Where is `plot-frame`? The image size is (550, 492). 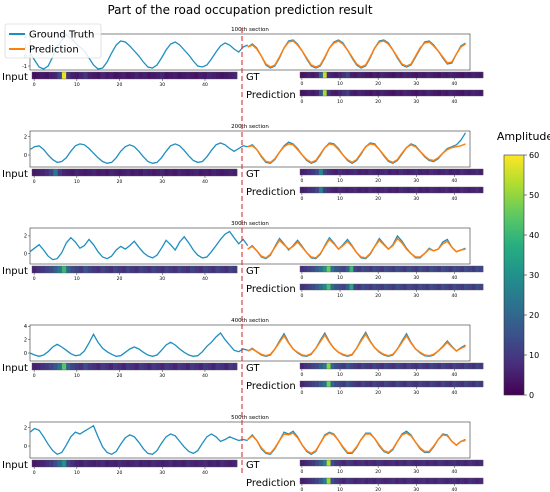 plot-frame is located at coordinates (250, 52).